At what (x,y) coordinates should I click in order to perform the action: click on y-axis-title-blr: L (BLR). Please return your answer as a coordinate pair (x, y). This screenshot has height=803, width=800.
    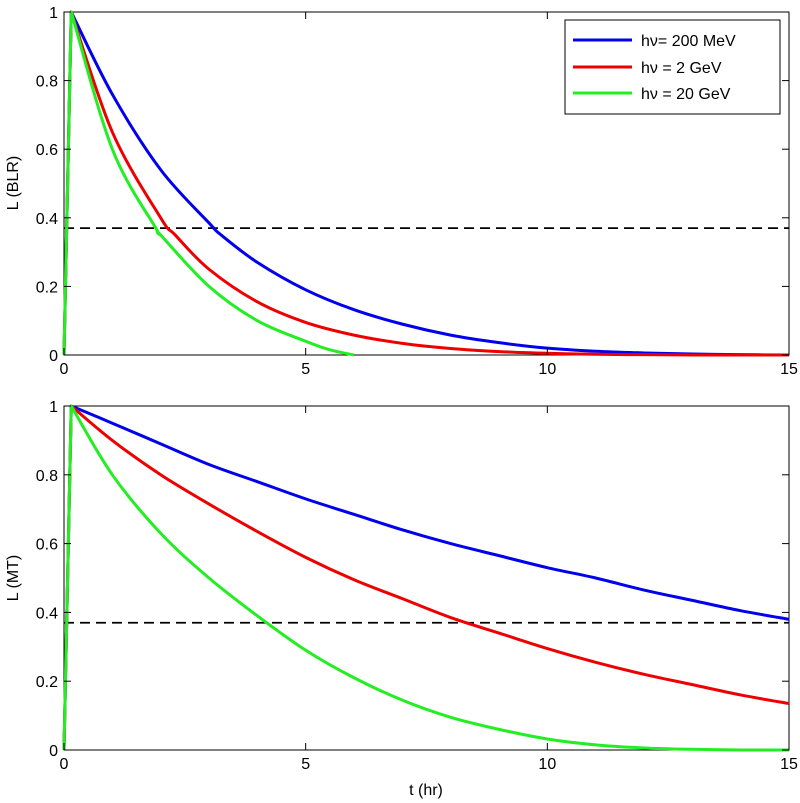
    Looking at the image, I should click on (13, 183).